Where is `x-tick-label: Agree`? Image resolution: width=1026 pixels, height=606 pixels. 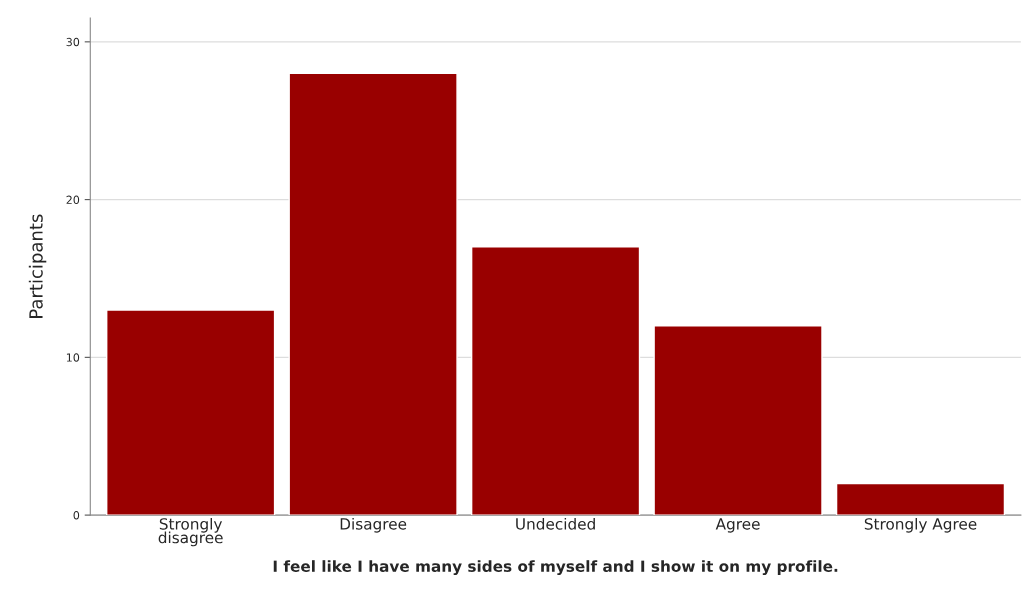
x-tick-label: Agree is located at coordinates (737, 525).